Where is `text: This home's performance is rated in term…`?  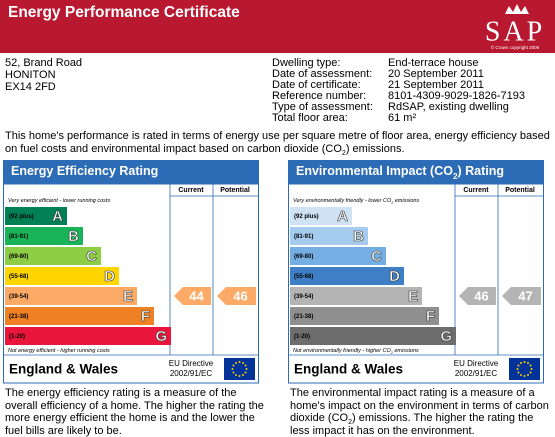 text: This home's performance is rated in term… is located at coordinates (277, 142).